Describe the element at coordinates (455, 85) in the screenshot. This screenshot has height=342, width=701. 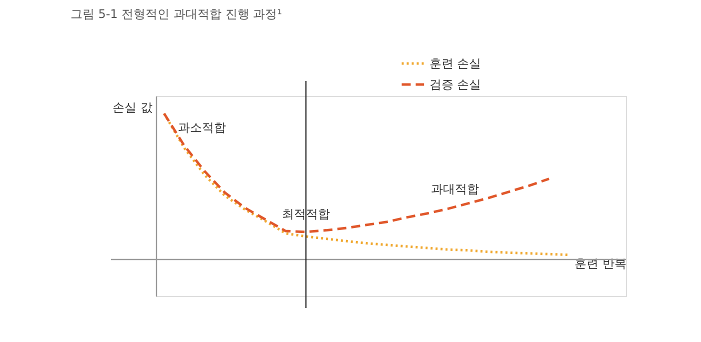
I see `legend-label: 검증 손실` at that location.